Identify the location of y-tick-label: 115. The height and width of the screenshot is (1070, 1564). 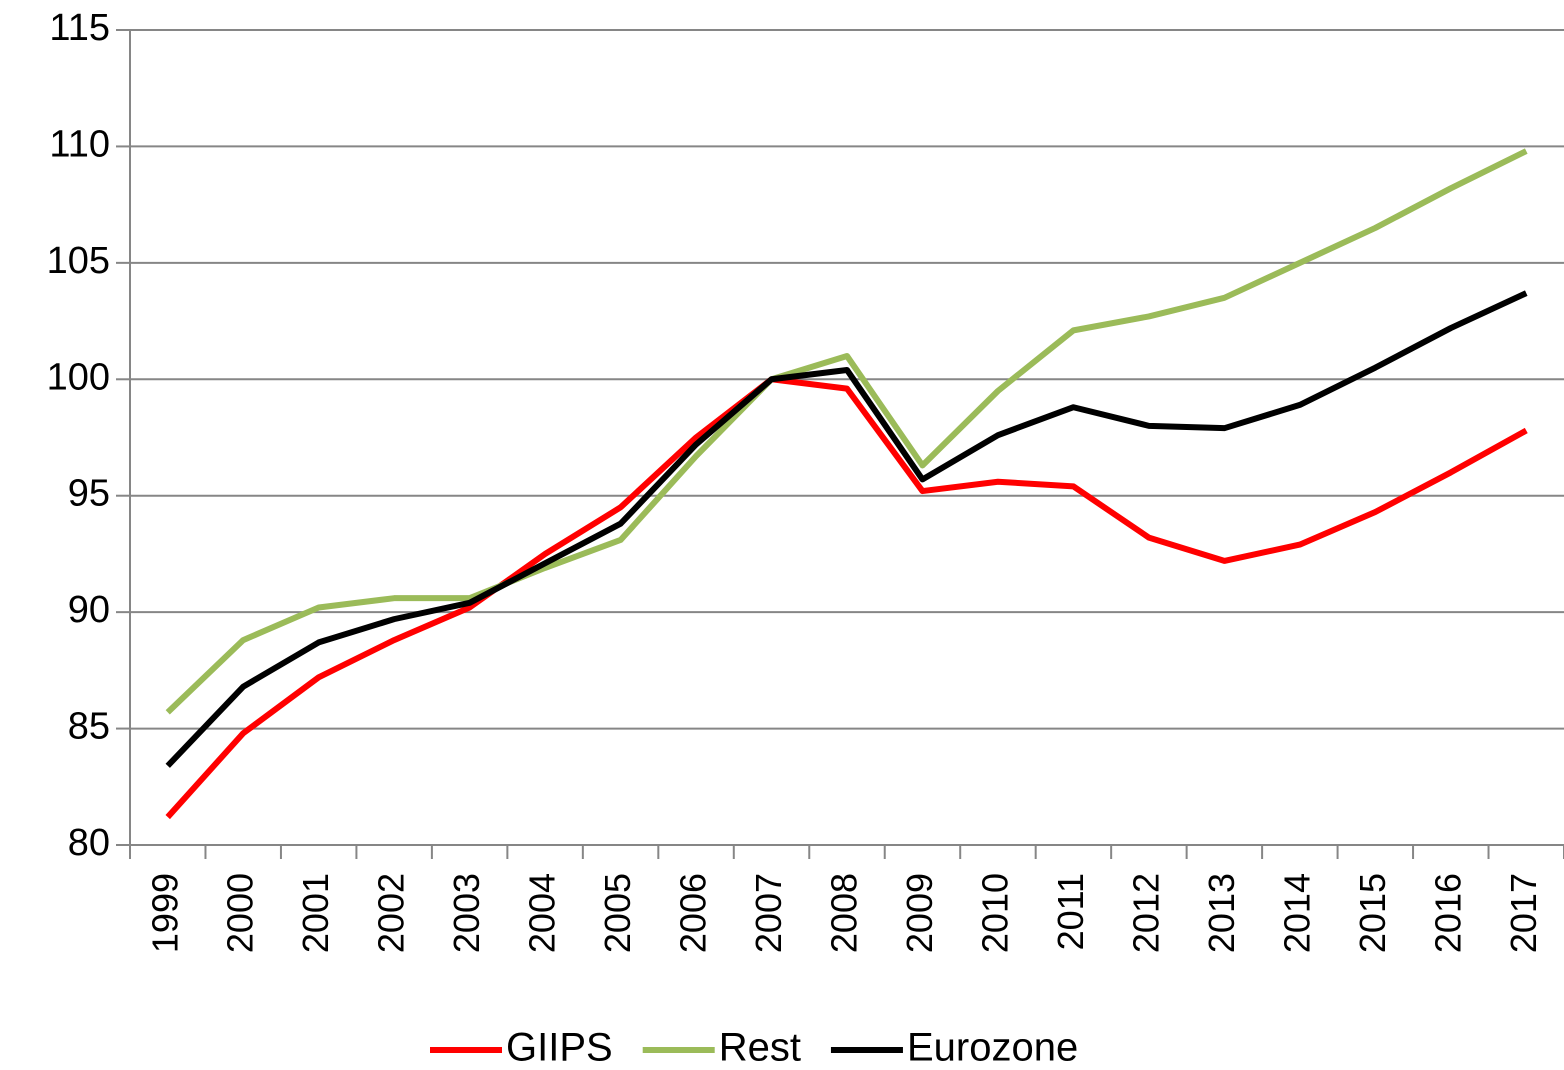
(79, 28).